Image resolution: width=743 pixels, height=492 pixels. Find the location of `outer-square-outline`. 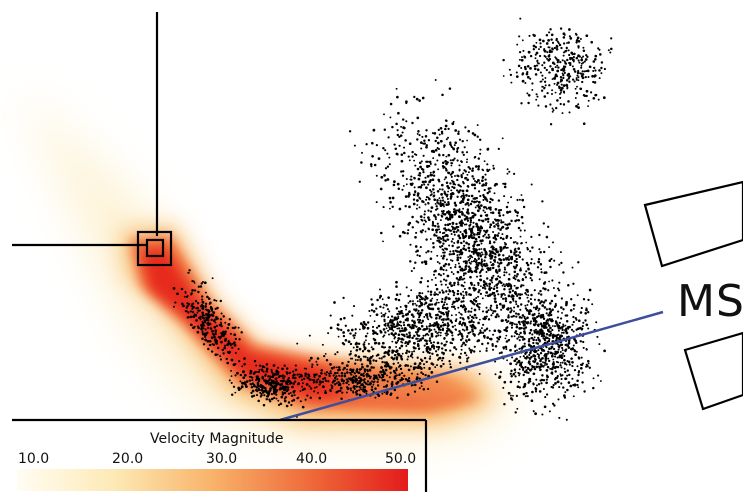

outer-square-outline is located at coordinates (154, 248).